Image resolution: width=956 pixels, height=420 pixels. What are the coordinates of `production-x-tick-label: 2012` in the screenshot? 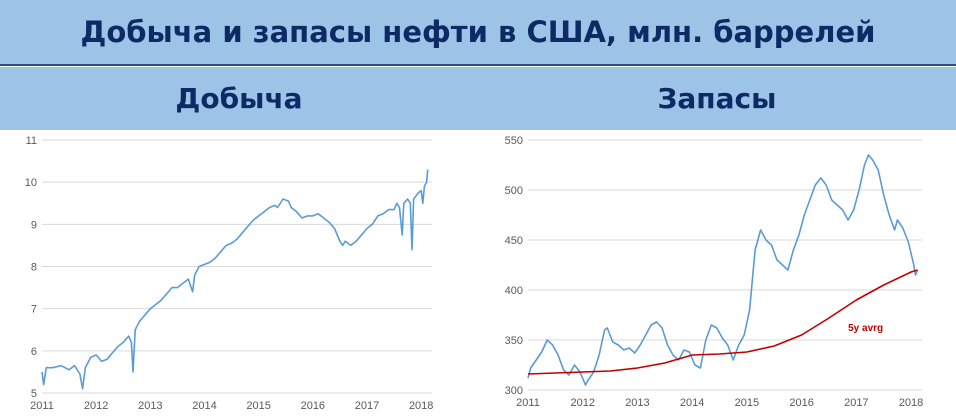 It's located at (96, 406).